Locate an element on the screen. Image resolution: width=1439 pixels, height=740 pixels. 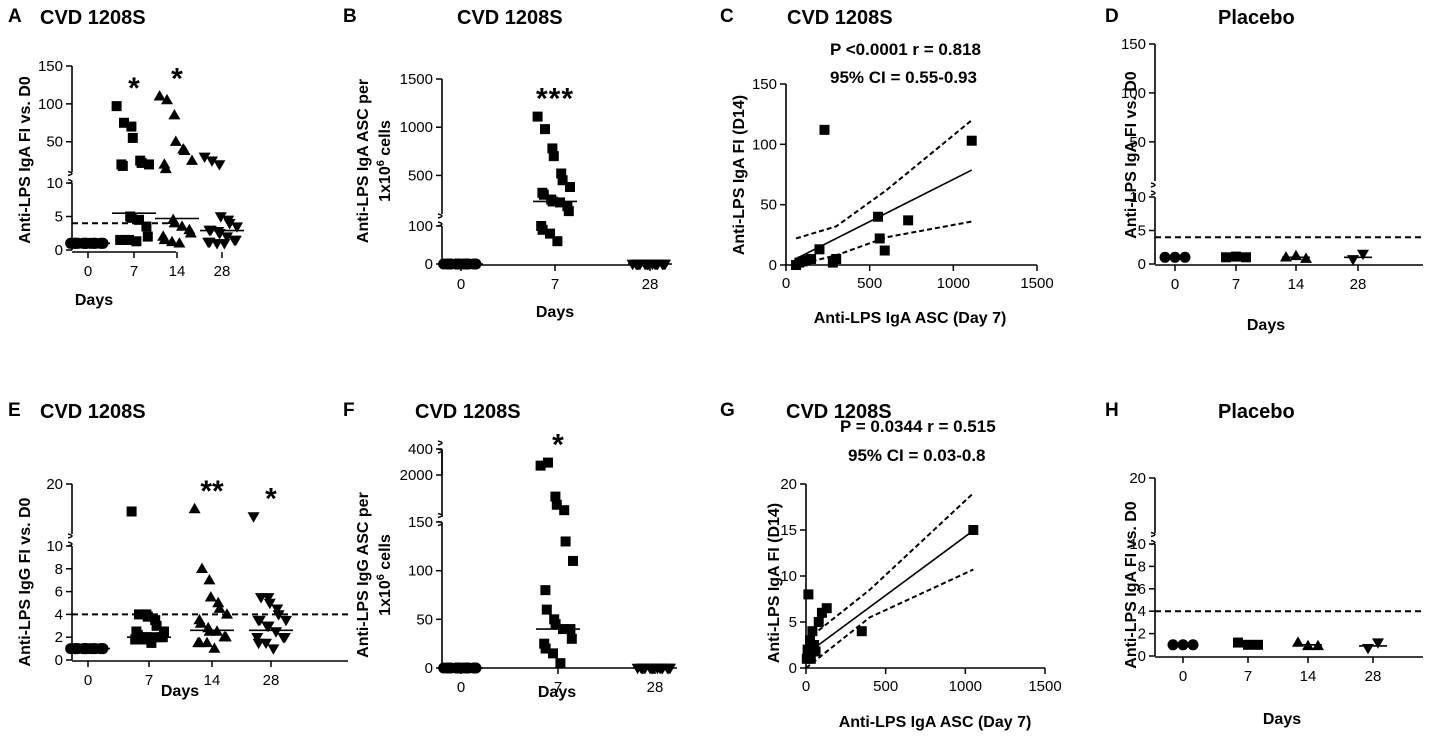
x-tick-label: 1500 is located at coordinates (1044, 686).